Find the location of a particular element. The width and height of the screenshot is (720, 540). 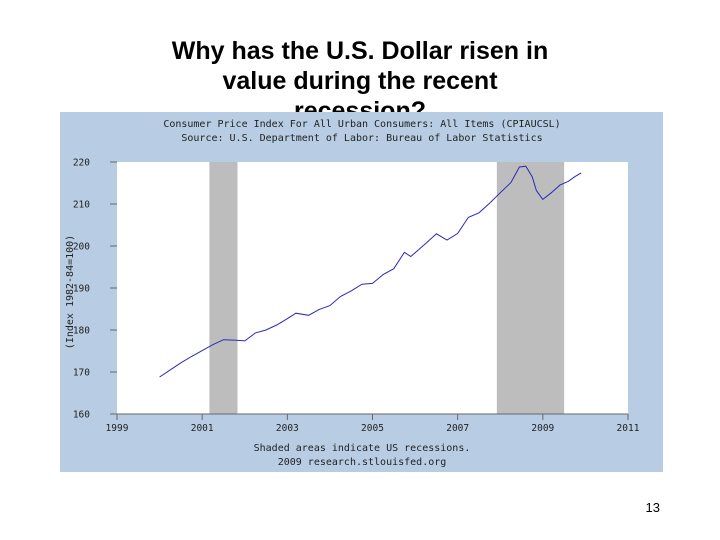

page-number: 13 is located at coordinates (652, 507).